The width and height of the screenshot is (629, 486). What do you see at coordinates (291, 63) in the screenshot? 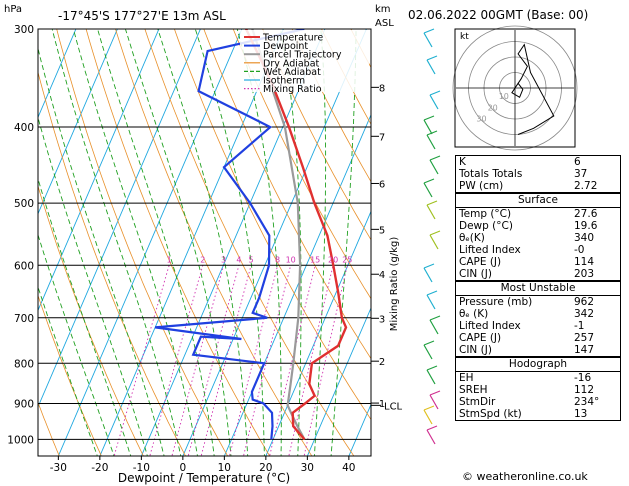
I see `legend-entry: Dry Adiabat` at bounding box center [291, 63].